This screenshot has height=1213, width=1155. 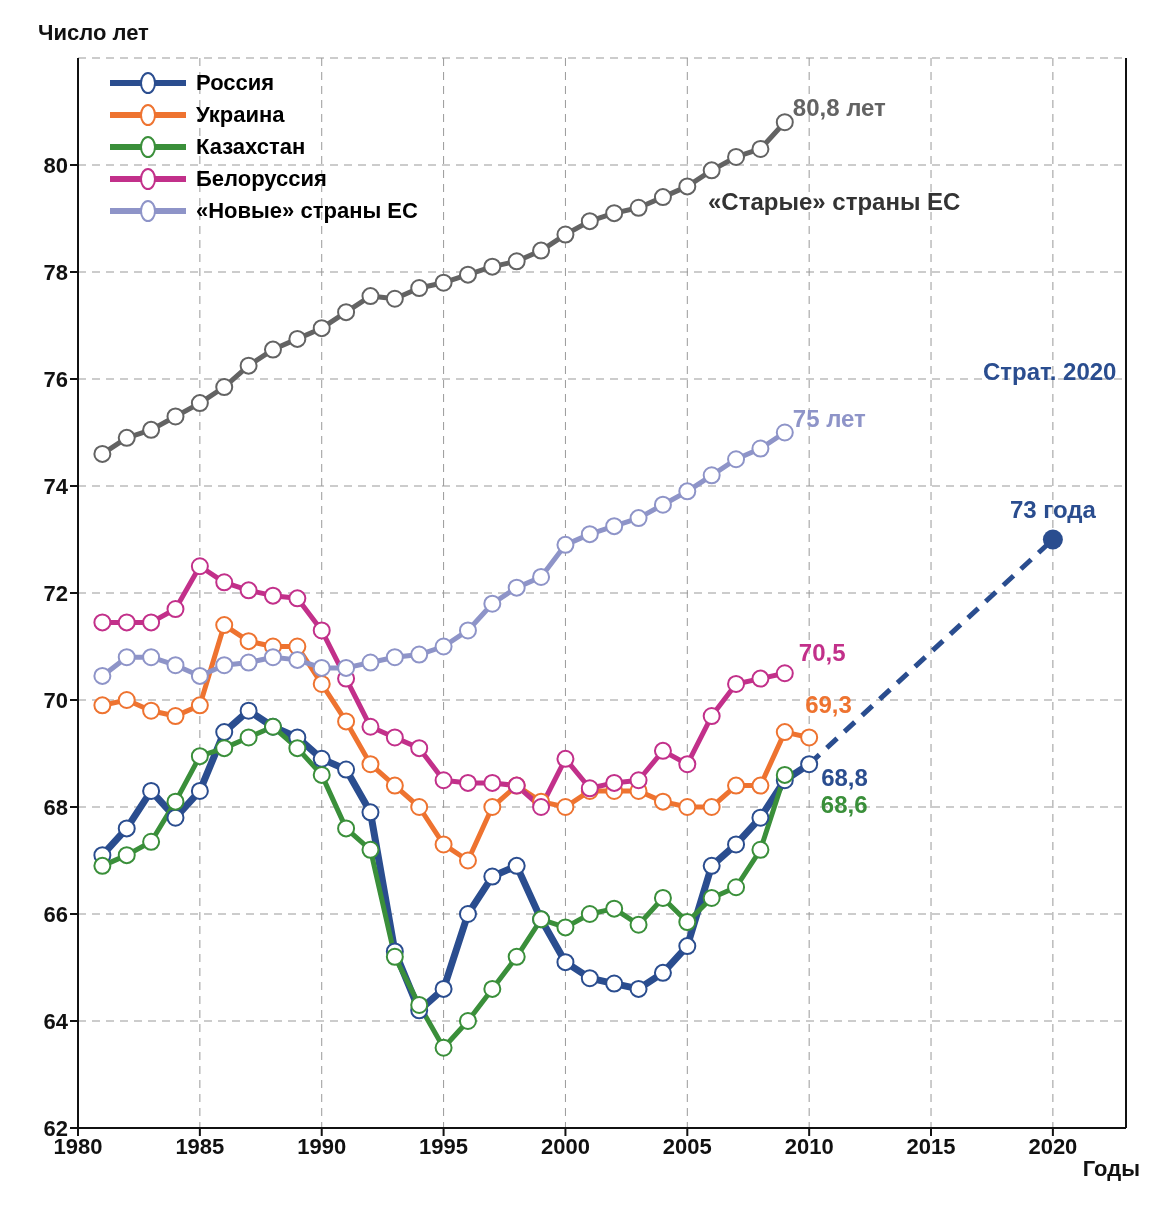 I want to click on y-tick-label: 66, so click(x=55, y=914).